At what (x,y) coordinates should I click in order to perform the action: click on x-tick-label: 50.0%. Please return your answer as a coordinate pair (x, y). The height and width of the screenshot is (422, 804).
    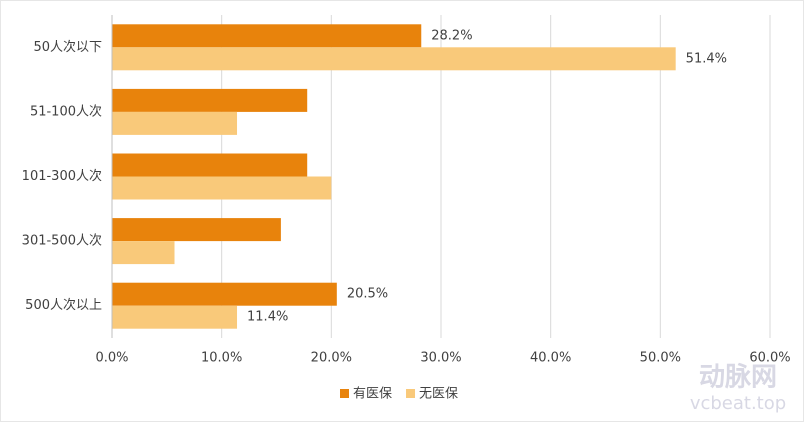
    Looking at the image, I should click on (660, 358).